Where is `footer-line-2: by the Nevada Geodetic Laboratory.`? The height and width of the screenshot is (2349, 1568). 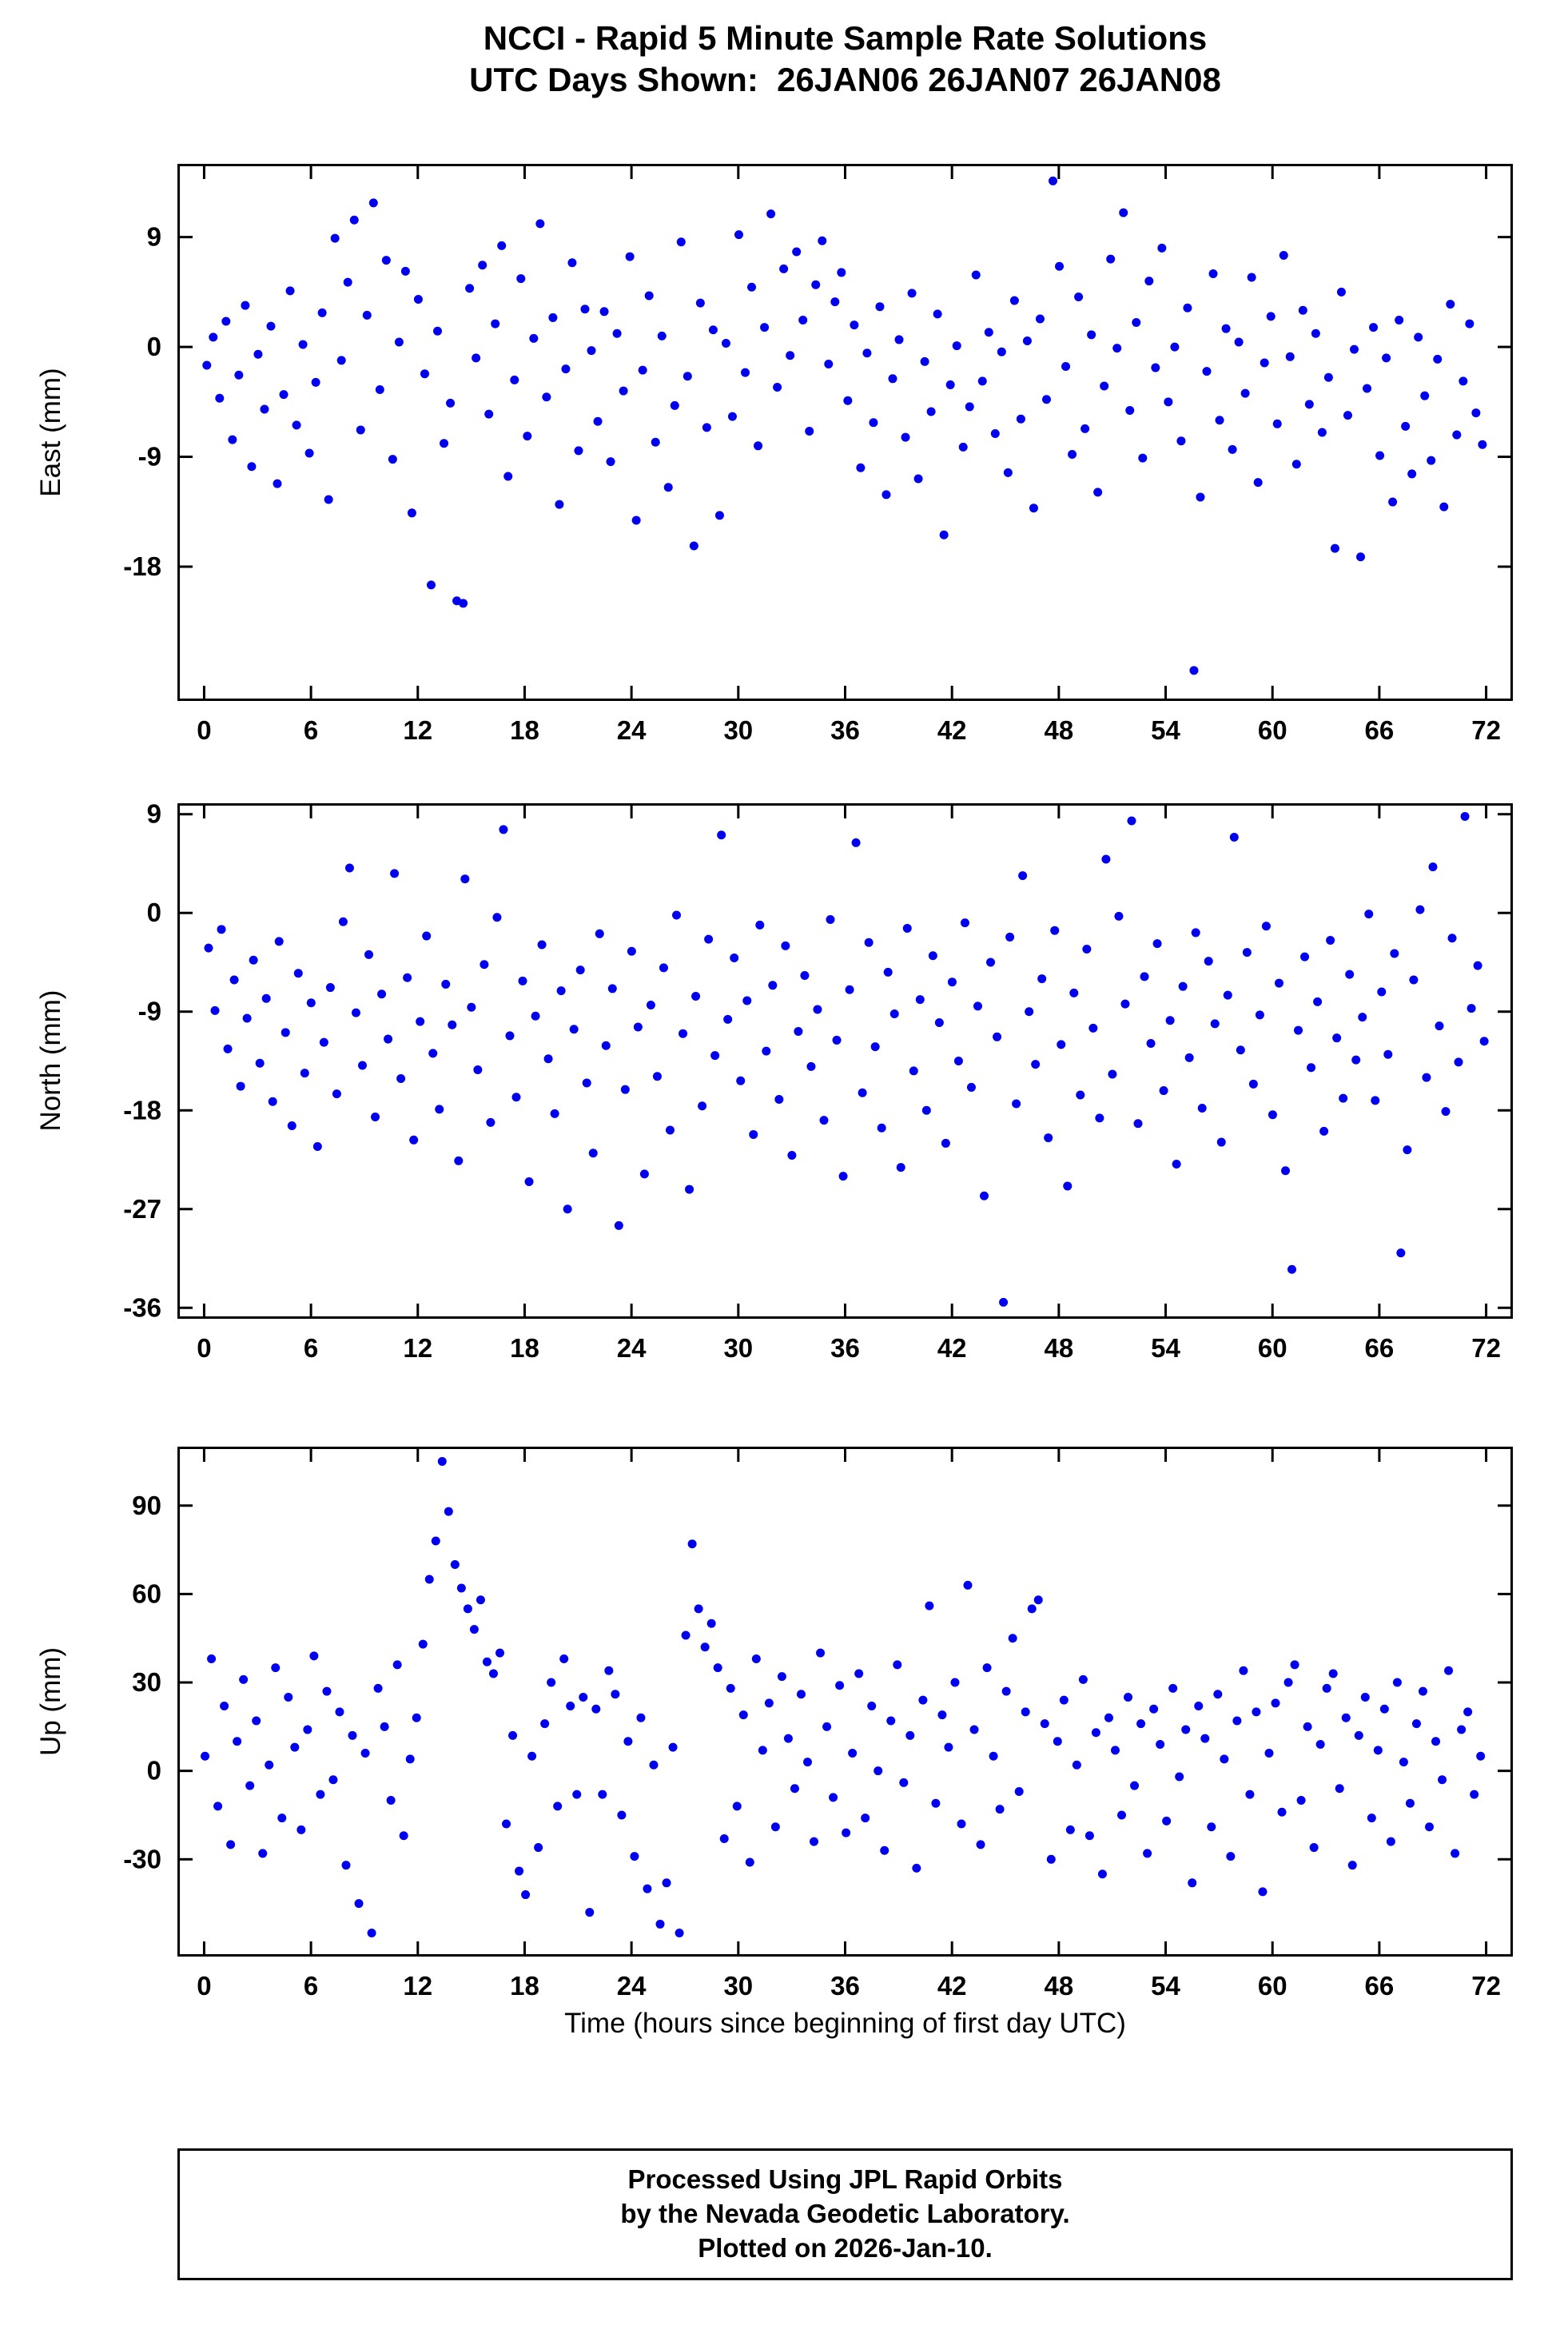
footer-line-2: by the Nevada Geodetic Laboratory. is located at coordinates (845, 2213).